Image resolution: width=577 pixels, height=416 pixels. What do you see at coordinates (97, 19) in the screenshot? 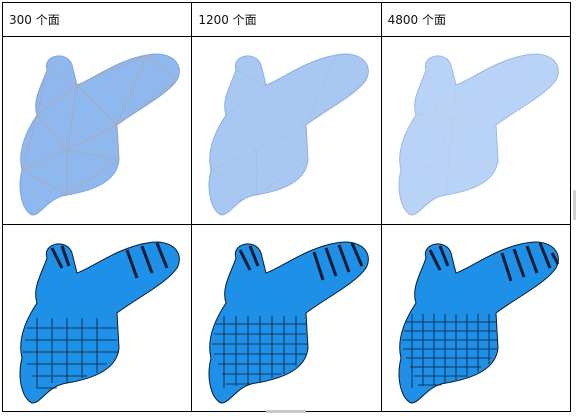
I see `header-cell-300: 300 个面` at bounding box center [97, 19].